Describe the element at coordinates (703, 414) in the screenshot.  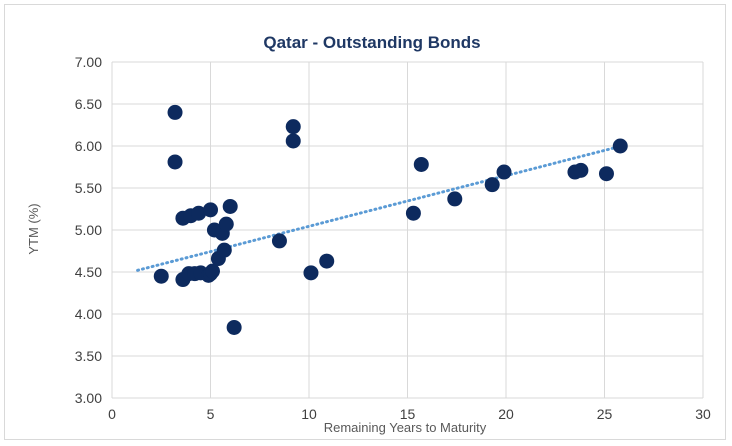
I see `x-tick-label: 30` at that location.